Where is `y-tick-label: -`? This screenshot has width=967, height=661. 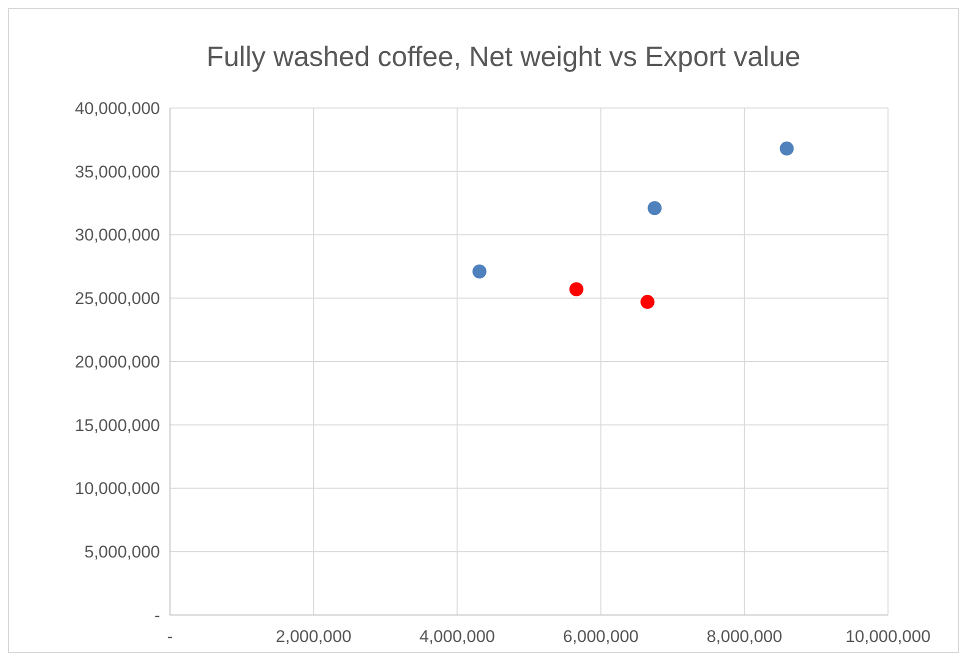
y-tick-label: - is located at coordinates (157, 615).